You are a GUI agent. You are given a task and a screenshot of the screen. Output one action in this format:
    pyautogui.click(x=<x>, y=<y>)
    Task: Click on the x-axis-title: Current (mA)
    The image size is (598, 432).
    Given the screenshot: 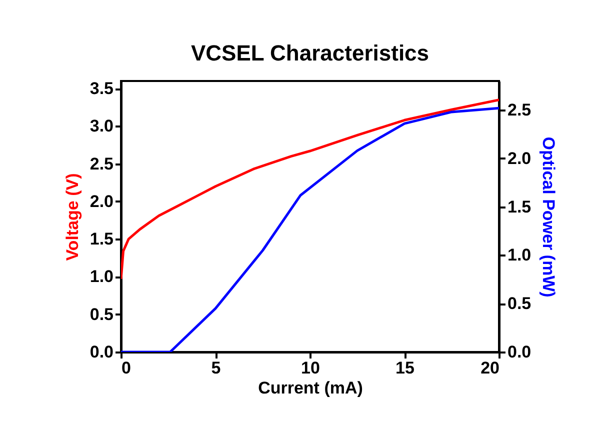 What is the action you would take?
    pyautogui.click(x=310, y=388)
    